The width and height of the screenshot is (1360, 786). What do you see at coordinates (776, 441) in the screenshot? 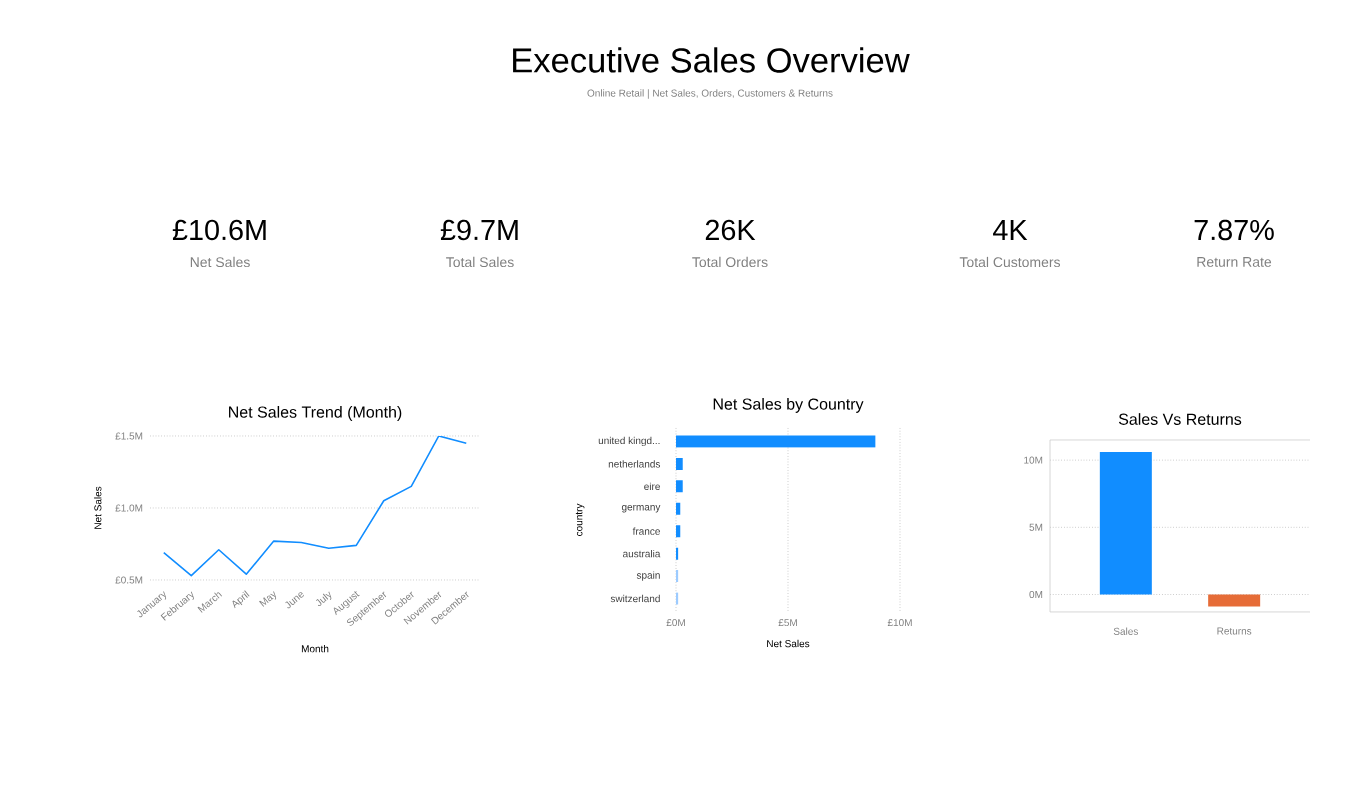
I see `bar` at bounding box center [776, 441].